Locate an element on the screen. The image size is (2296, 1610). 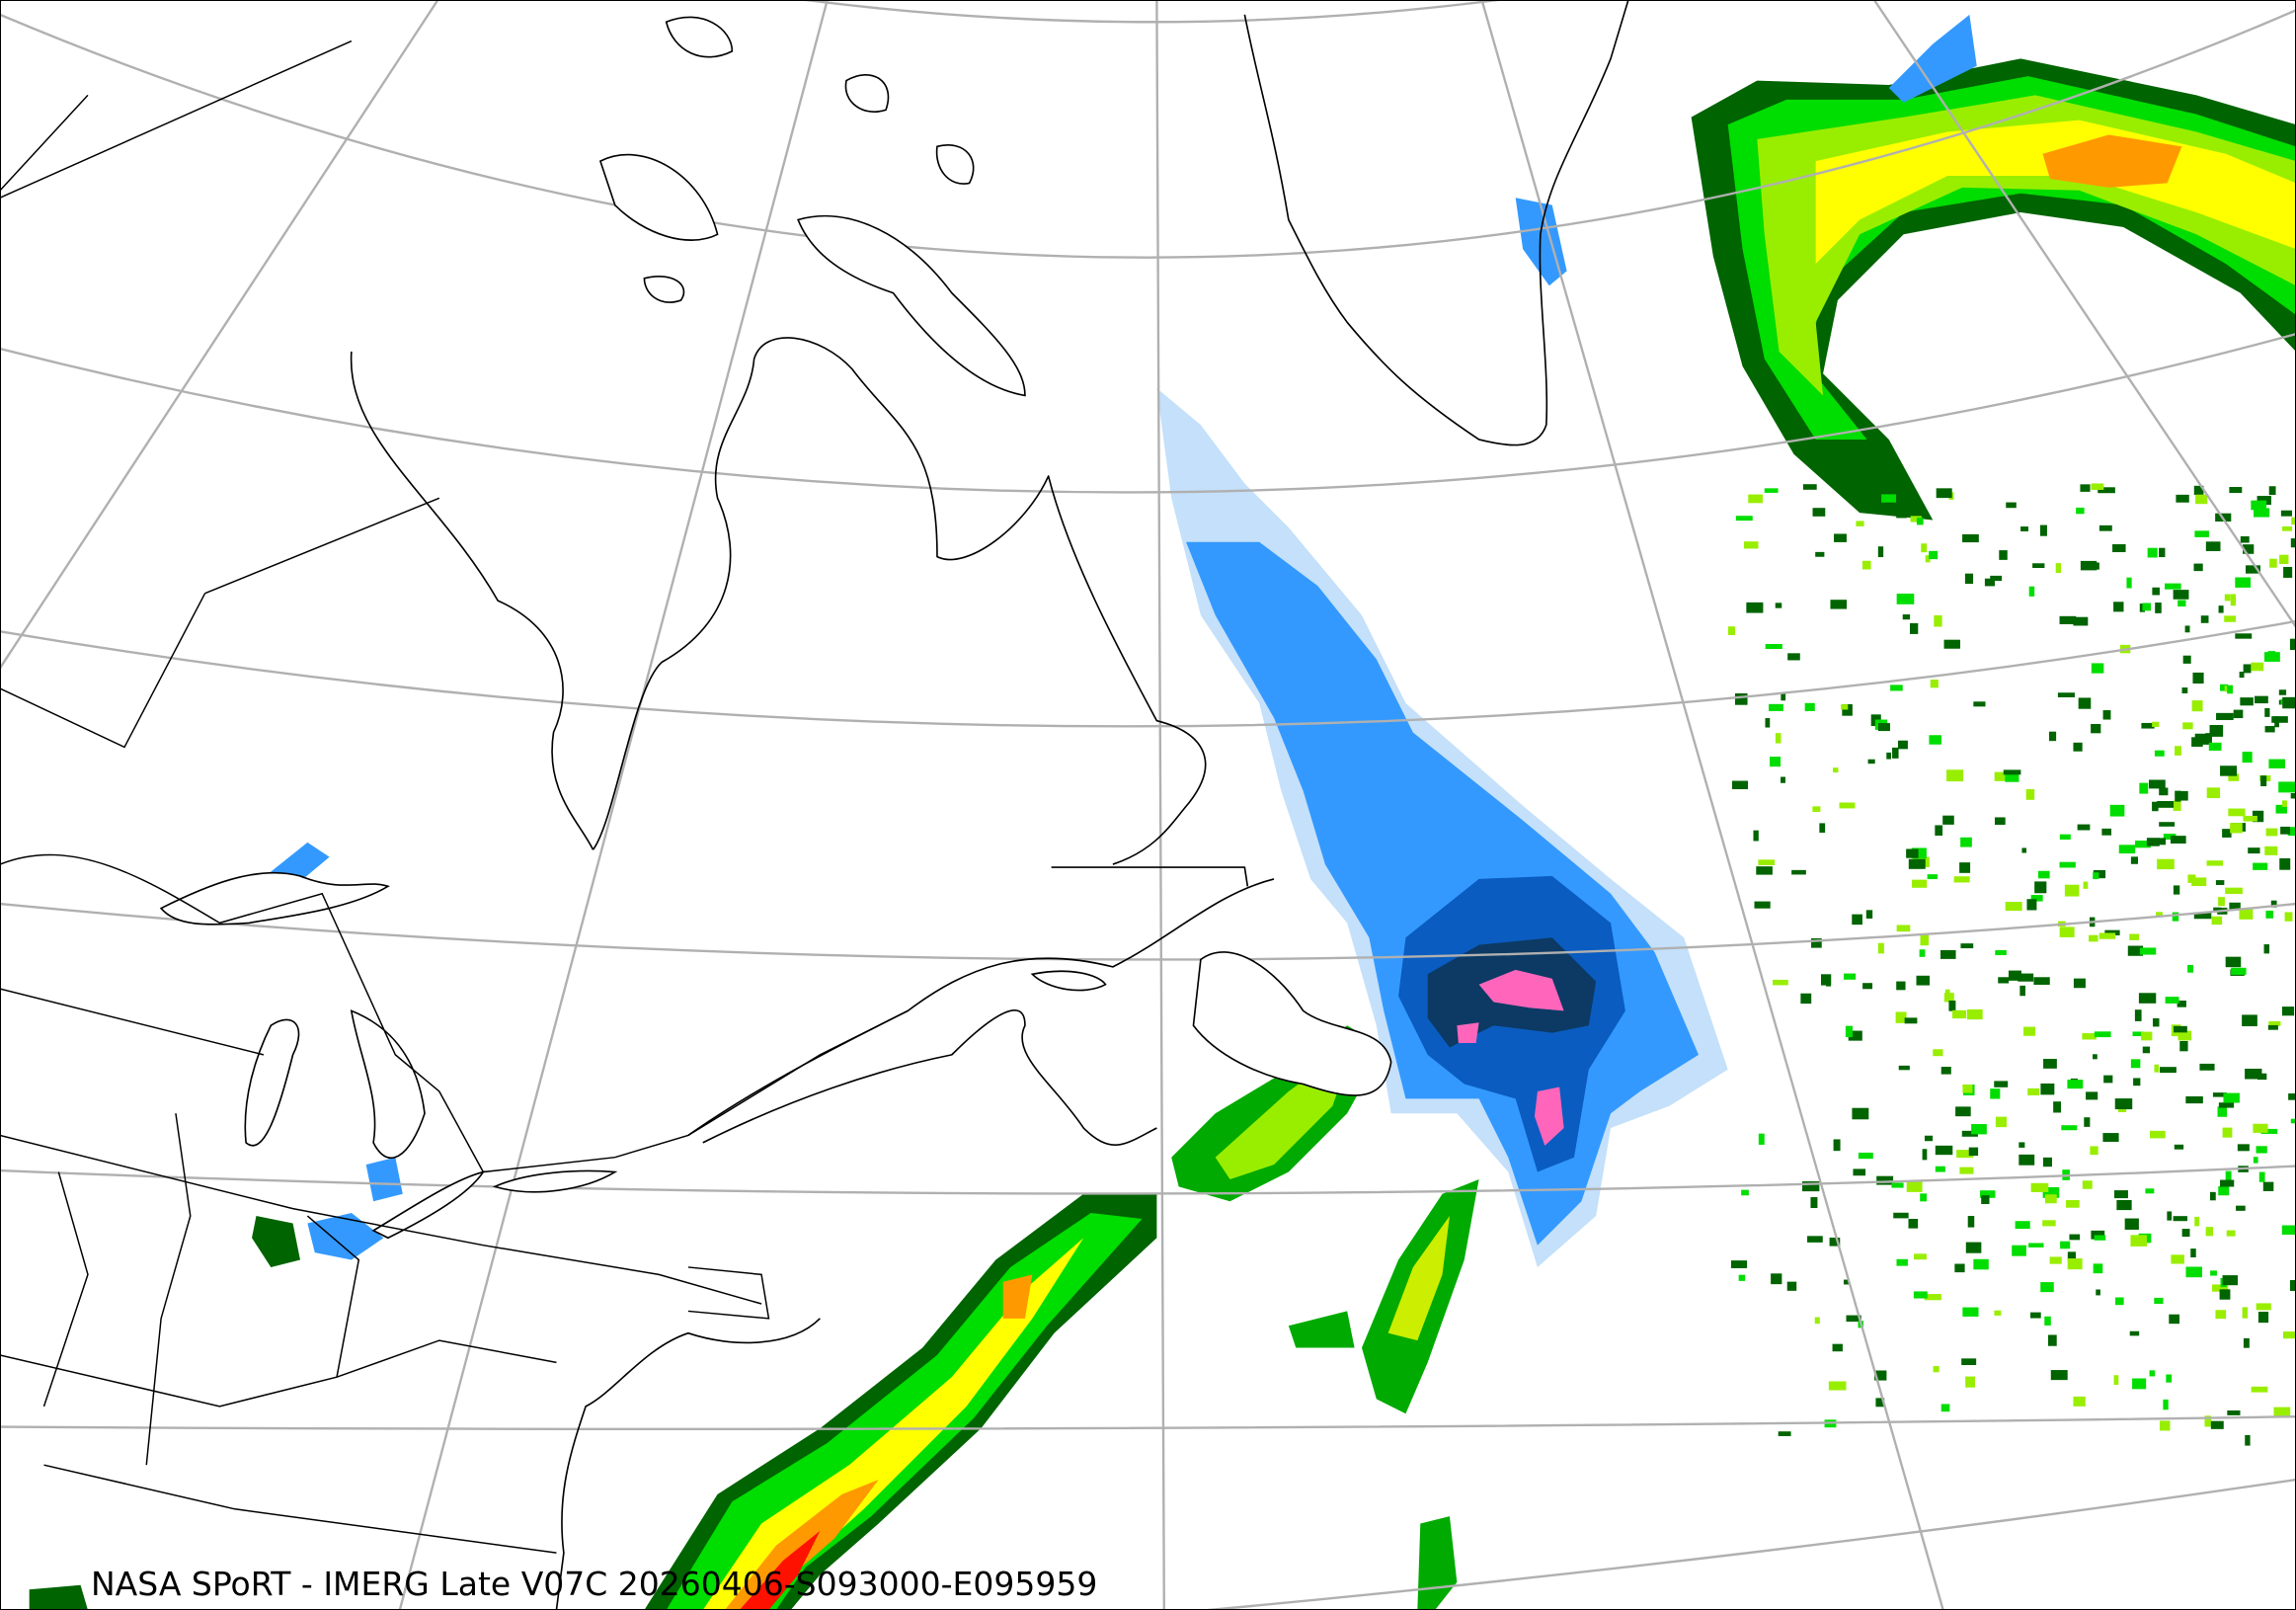
hudson-bay-west-coast is located at coordinates (472, 600).